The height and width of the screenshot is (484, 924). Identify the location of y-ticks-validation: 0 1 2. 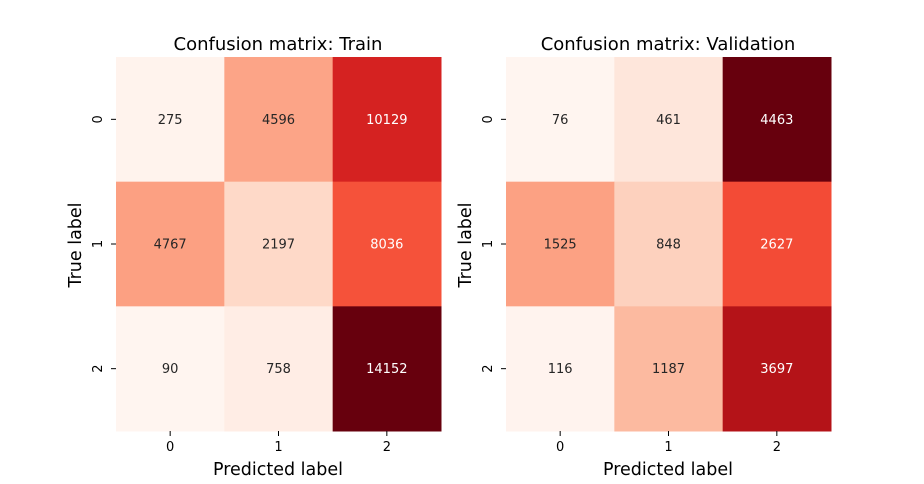
(493, 244).